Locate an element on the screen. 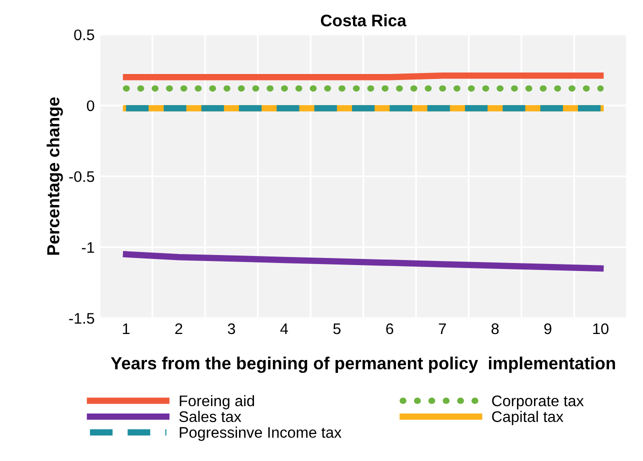 Image resolution: width=643 pixels, height=461 pixels. x-tick-label: 1 is located at coordinates (126, 329).